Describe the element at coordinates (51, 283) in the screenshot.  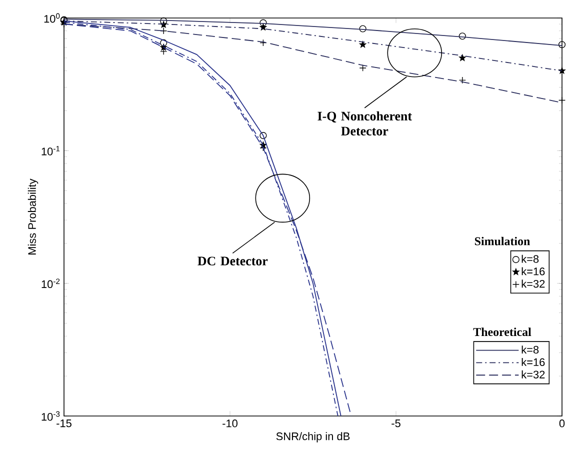
I see `y-tick-label: 10$^{-2}$` at that location.